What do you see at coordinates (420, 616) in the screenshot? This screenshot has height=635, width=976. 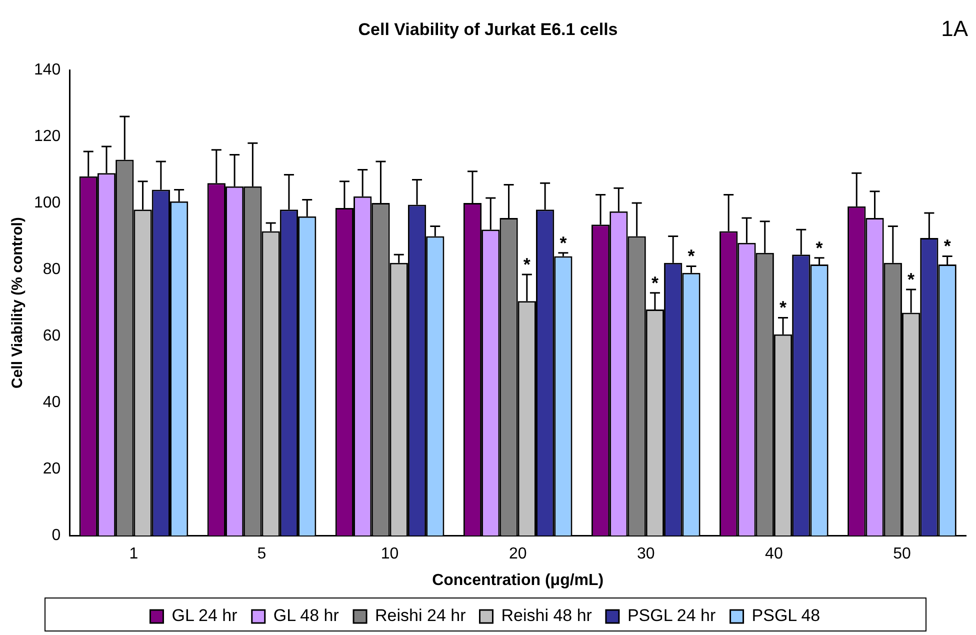 I see `legend-label: Reishi 24 hr` at bounding box center [420, 616].